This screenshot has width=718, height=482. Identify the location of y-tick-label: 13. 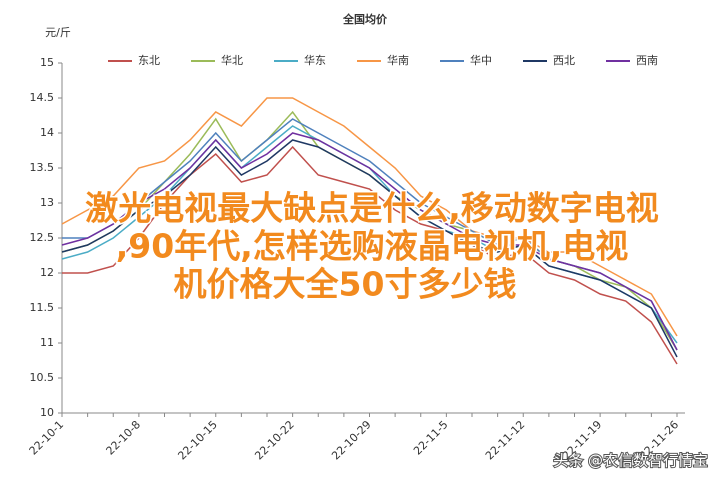
(47, 202).